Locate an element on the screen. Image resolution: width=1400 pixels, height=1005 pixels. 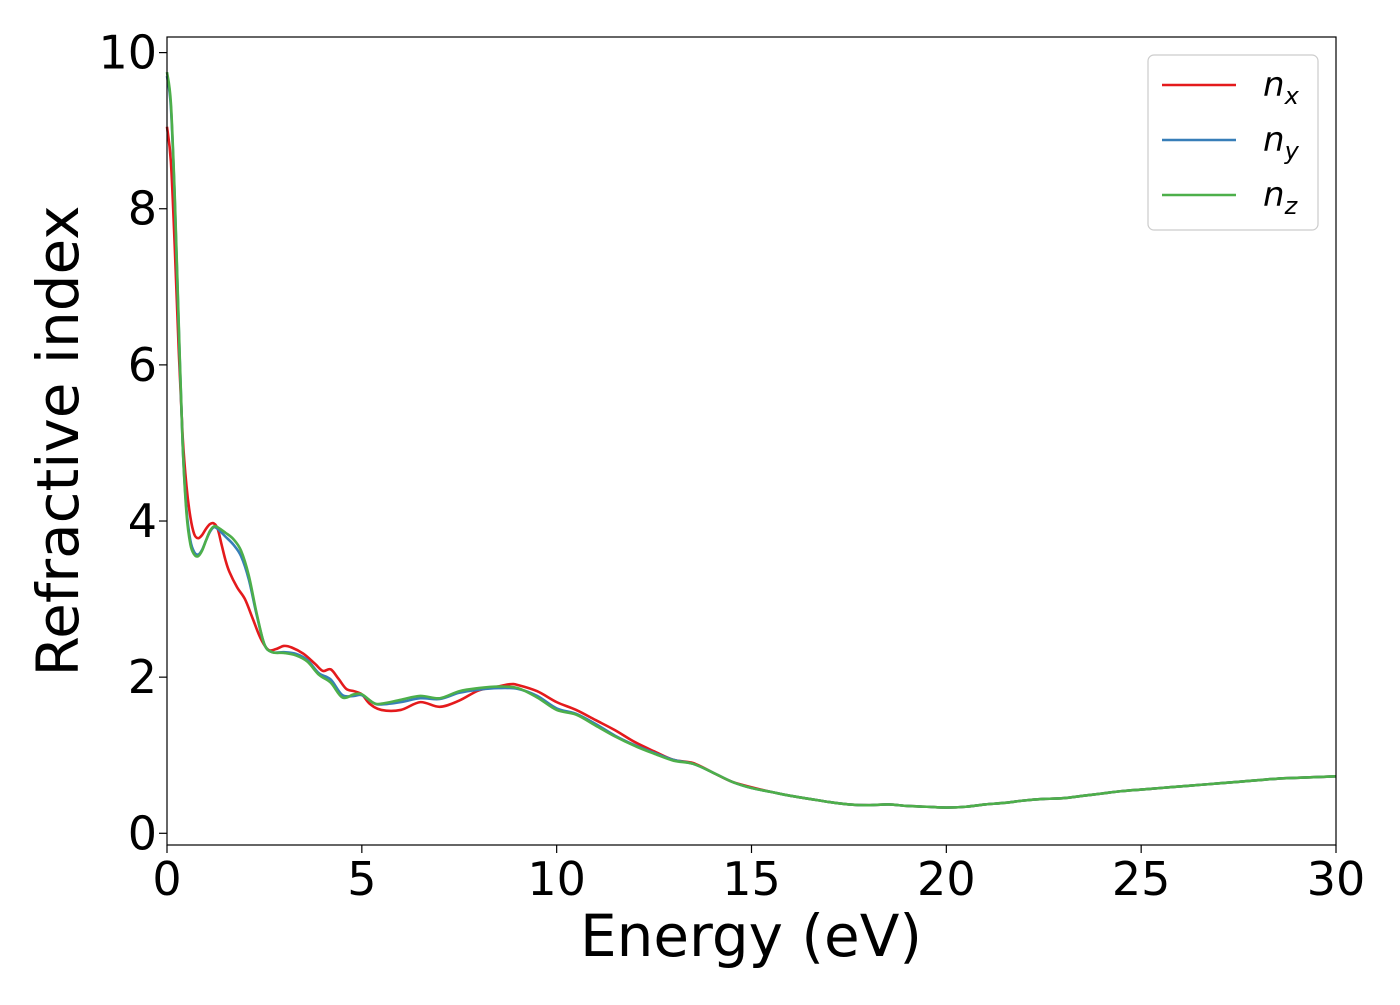
x-axis: 0 5 10 15 20 25 30 is located at coordinates (758, 875).